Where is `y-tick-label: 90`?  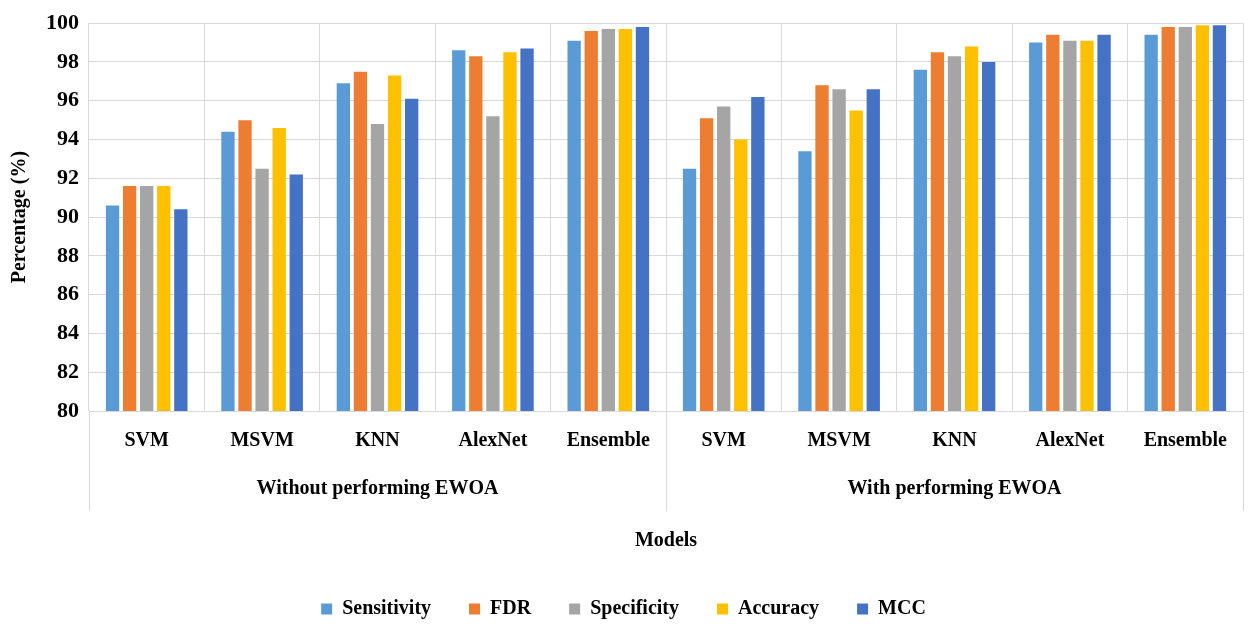
y-tick-label: 90 is located at coordinates (68, 215).